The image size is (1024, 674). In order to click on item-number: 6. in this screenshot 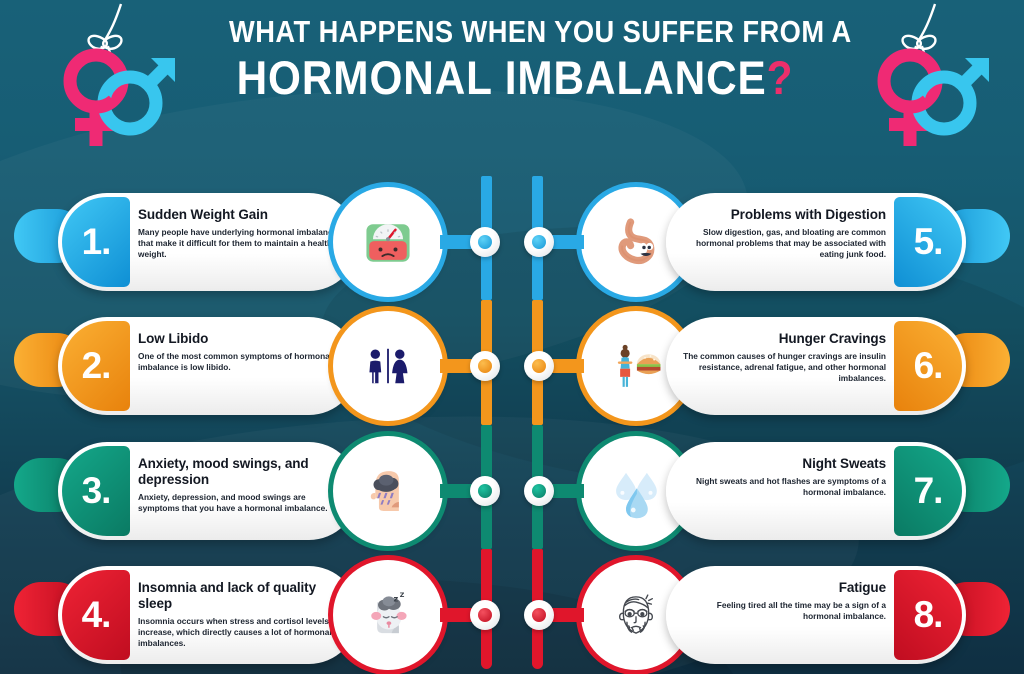, I will do `click(928, 365)`.